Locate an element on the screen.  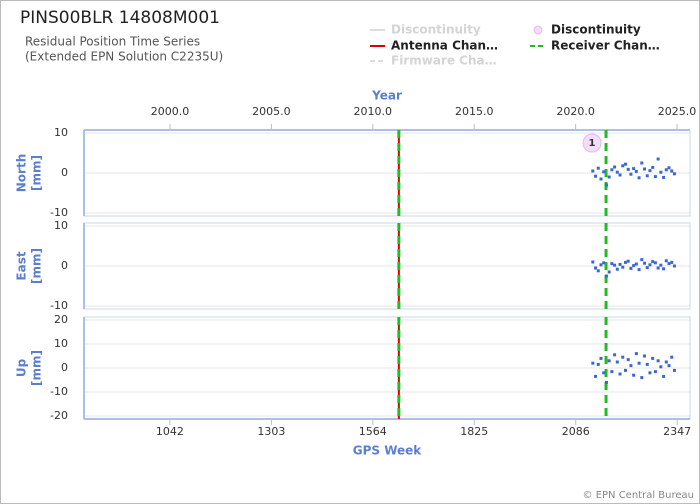
subtitle: Residual Position Time Series is located at coordinates (112, 42).